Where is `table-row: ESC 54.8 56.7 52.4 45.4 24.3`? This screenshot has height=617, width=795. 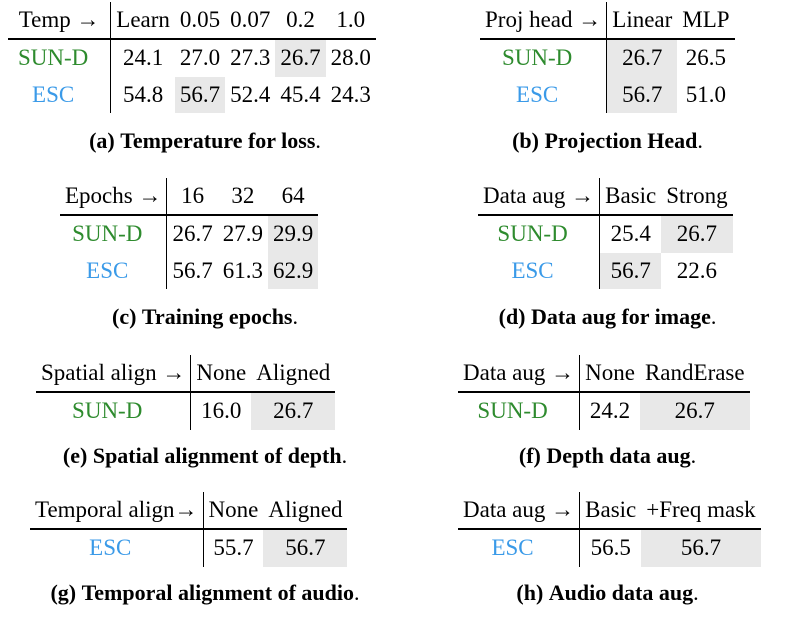 table-row: ESC 54.8 56.7 52.4 45.4 24.3 is located at coordinates (192, 95).